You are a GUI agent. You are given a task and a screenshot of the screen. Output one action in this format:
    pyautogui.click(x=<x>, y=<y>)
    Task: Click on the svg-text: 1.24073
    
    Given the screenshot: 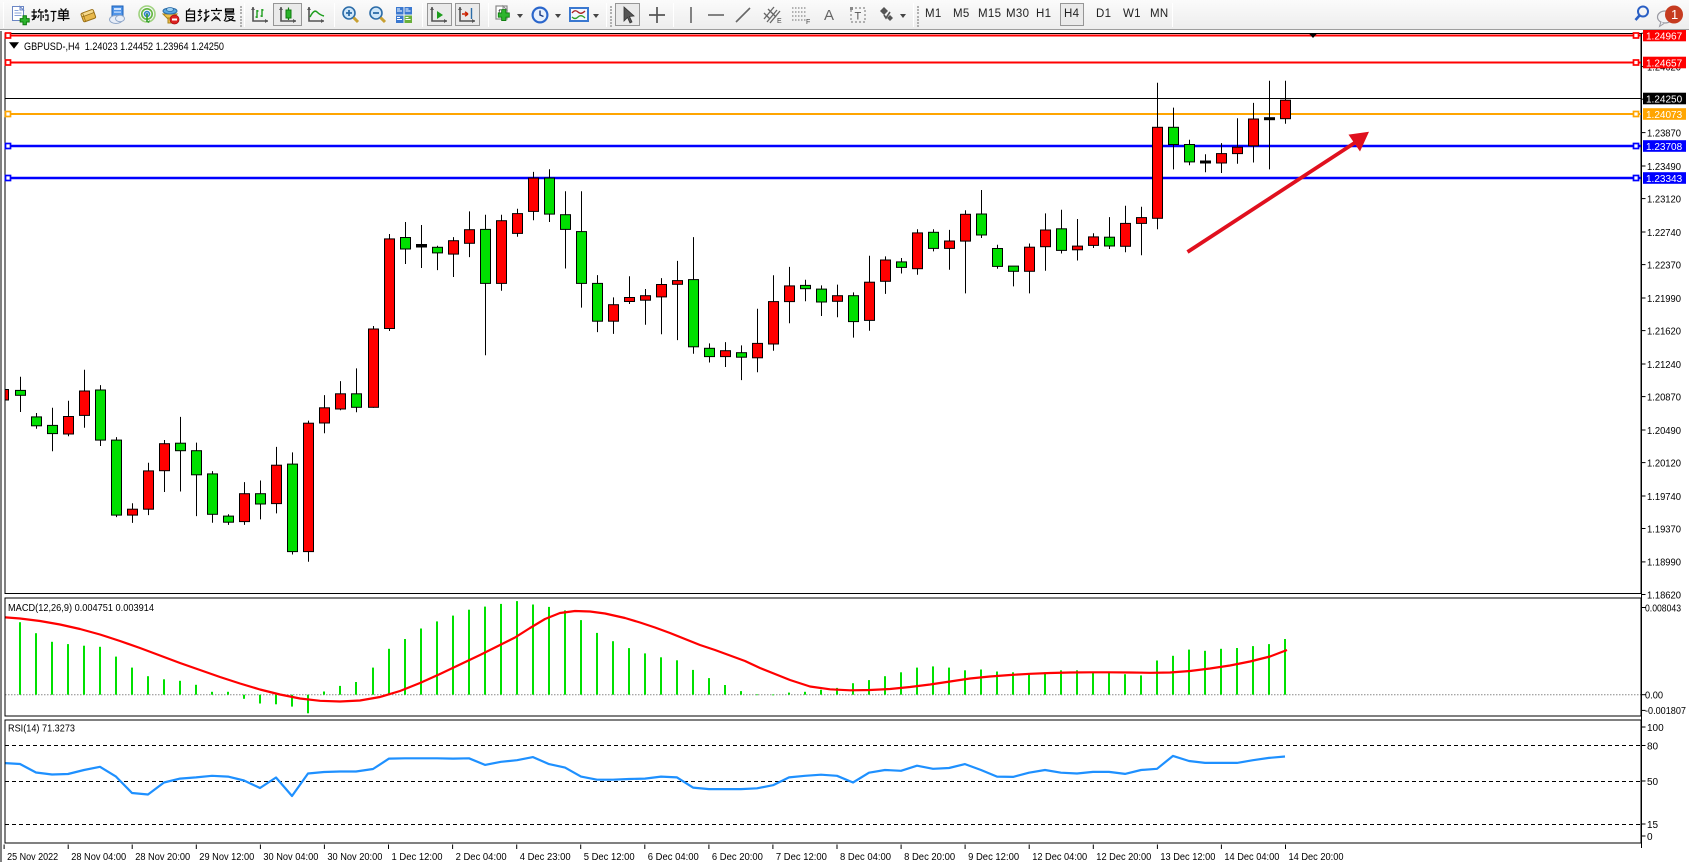 What is the action you would take?
    pyautogui.click(x=1664, y=115)
    